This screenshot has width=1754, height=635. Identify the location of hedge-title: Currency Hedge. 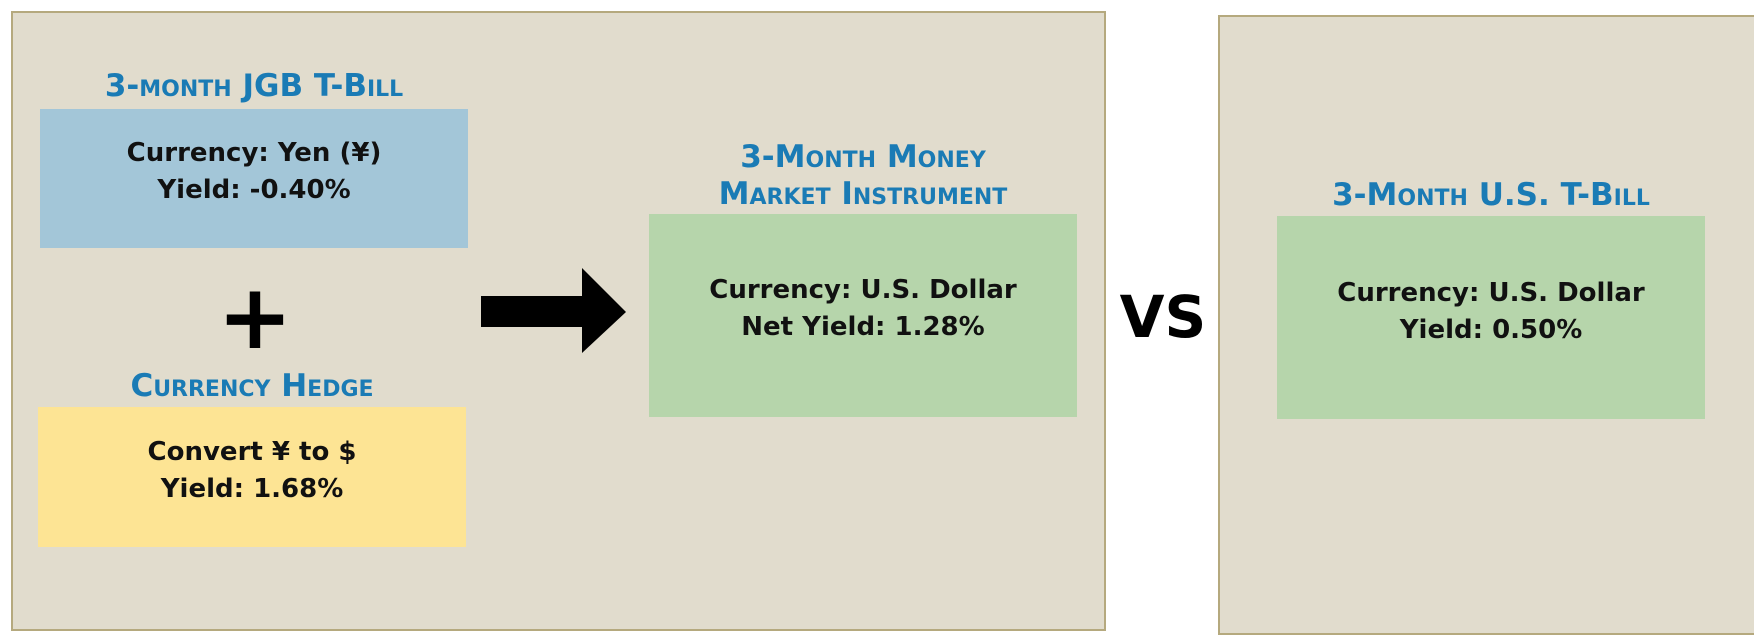
(252, 386).